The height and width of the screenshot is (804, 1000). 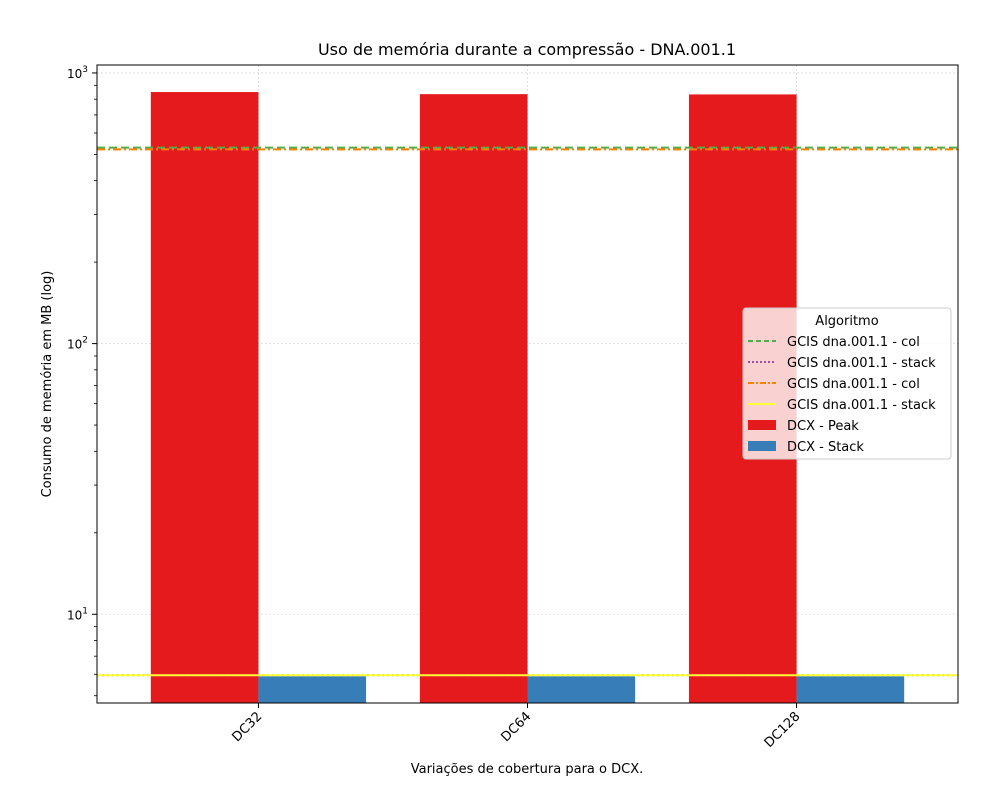 What do you see at coordinates (846, 321) in the screenshot?
I see `legend-title: Algoritmo` at bounding box center [846, 321].